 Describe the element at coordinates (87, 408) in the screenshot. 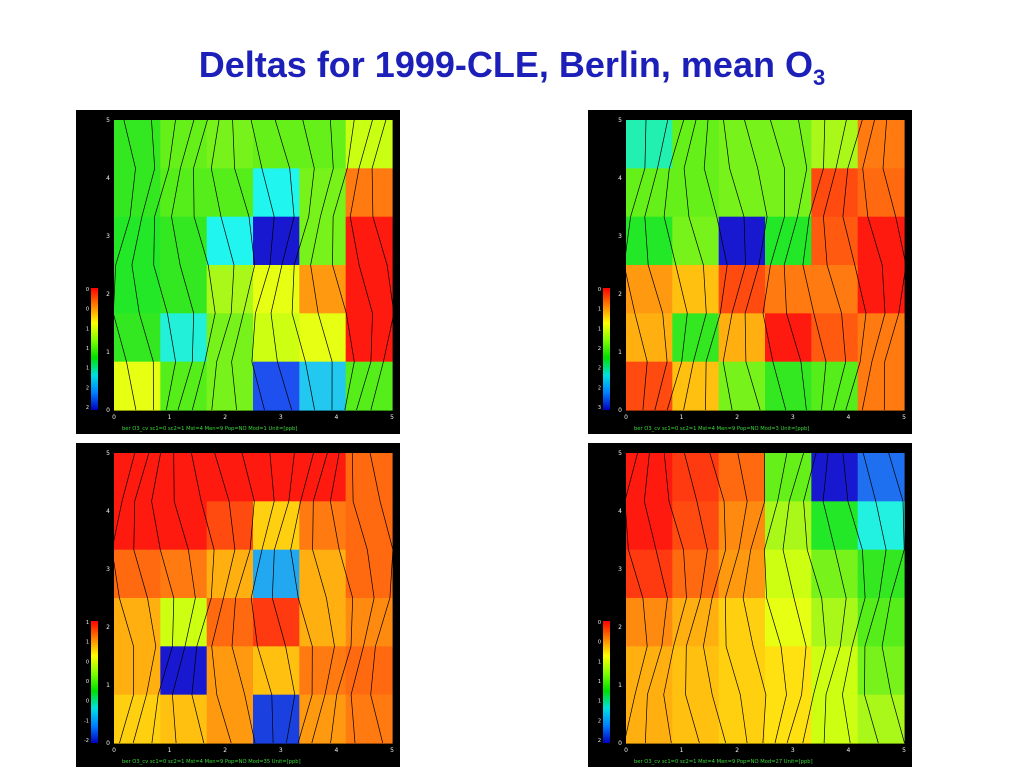

I see `colorbar-tick-6: 2` at that location.